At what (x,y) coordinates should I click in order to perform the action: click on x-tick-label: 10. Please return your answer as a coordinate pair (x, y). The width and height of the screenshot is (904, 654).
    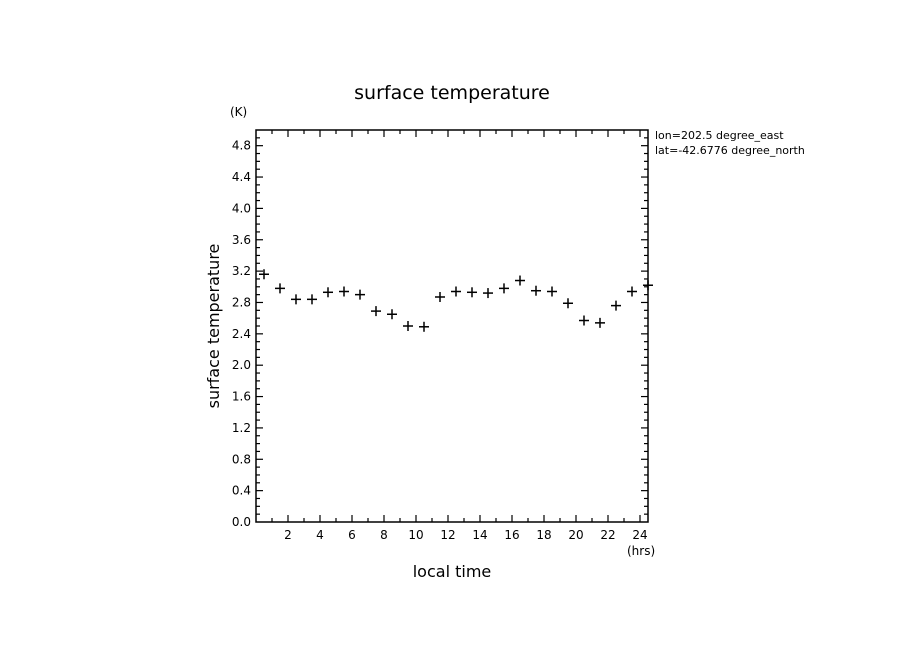
    Looking at the image, I should click on (415, 535).